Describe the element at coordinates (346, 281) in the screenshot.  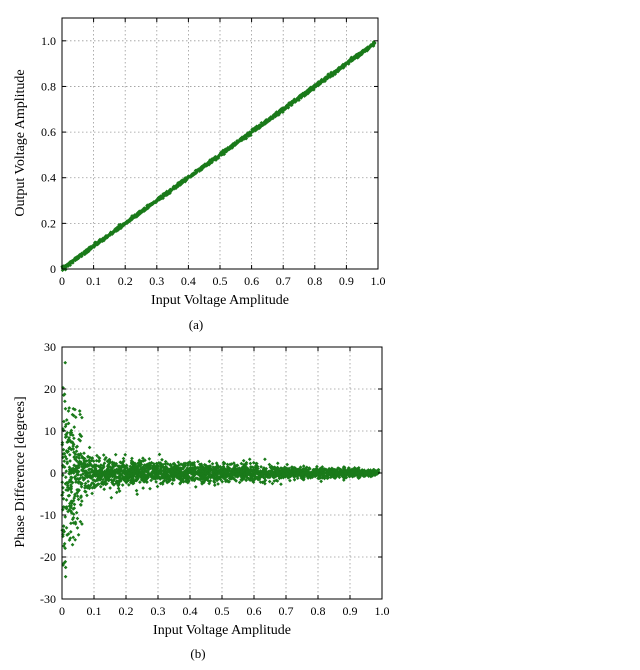
I see `x-tick-label: 0.9` at that location.